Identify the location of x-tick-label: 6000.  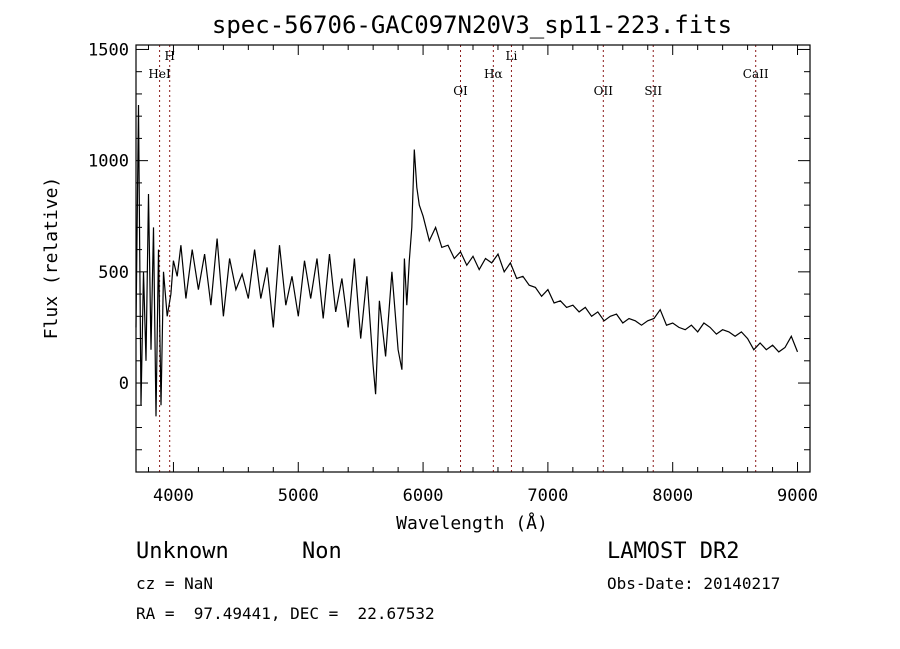
(423, 496).